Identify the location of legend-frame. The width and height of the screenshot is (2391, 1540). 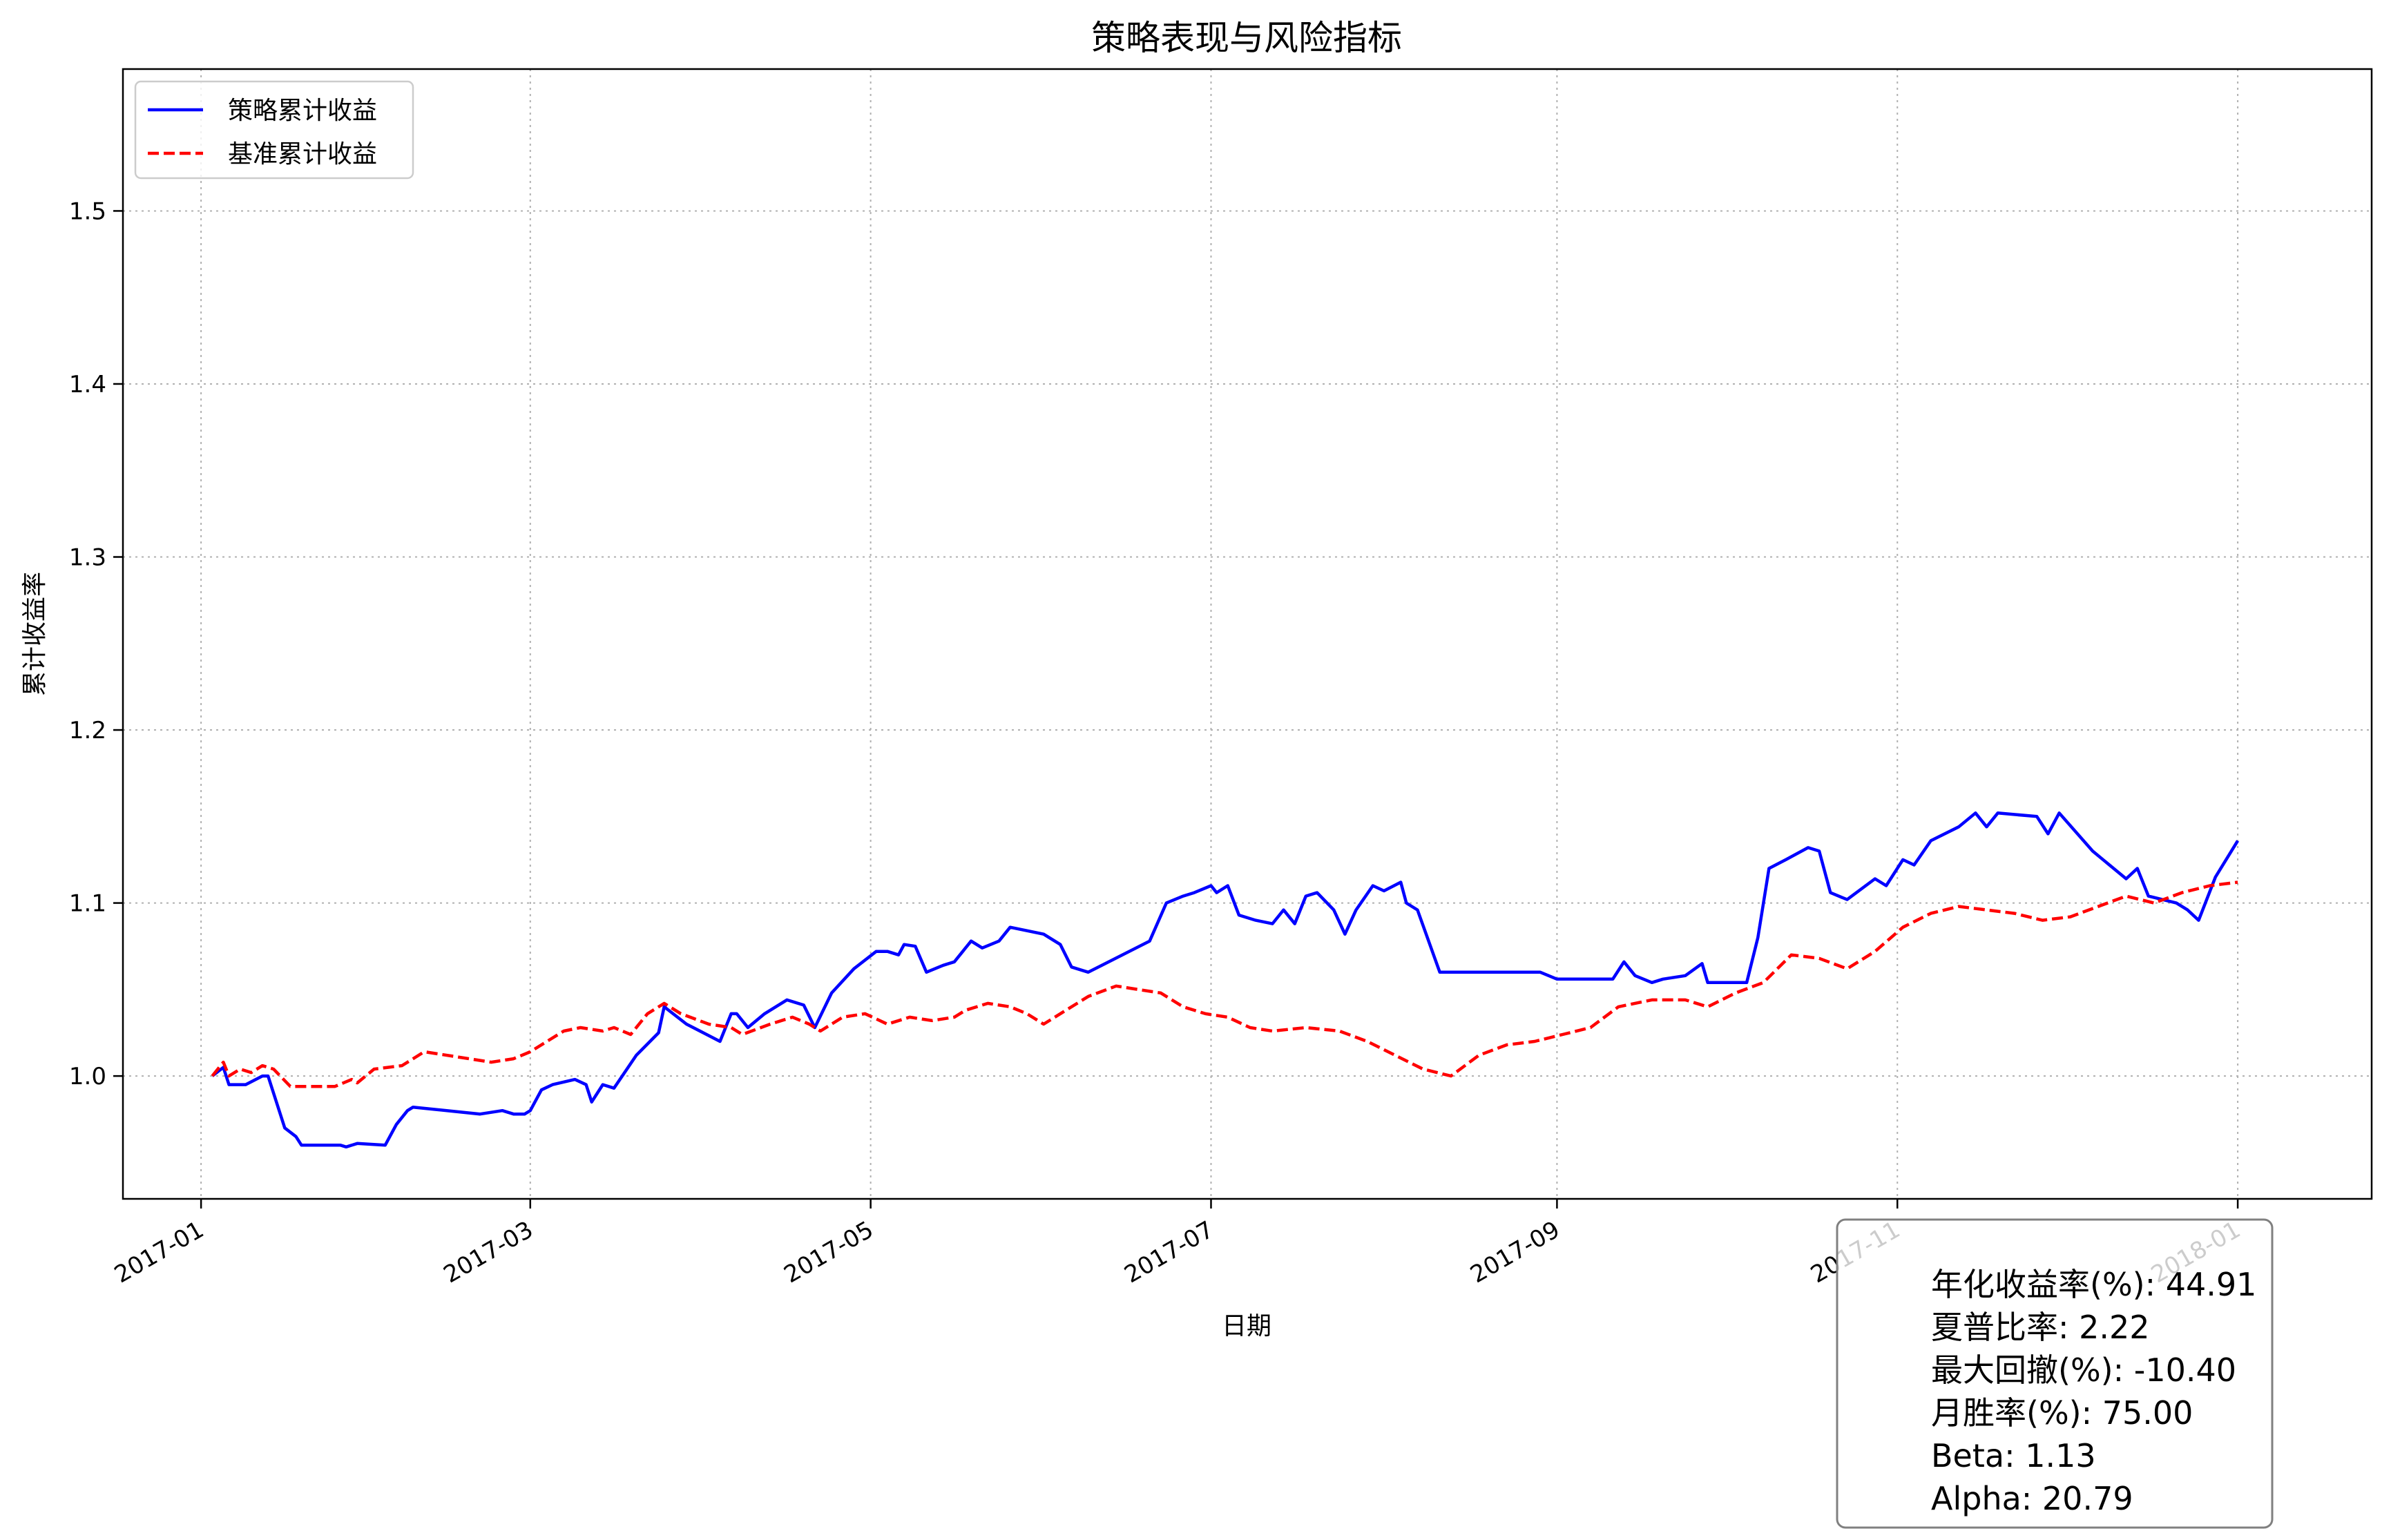
(274, 130).